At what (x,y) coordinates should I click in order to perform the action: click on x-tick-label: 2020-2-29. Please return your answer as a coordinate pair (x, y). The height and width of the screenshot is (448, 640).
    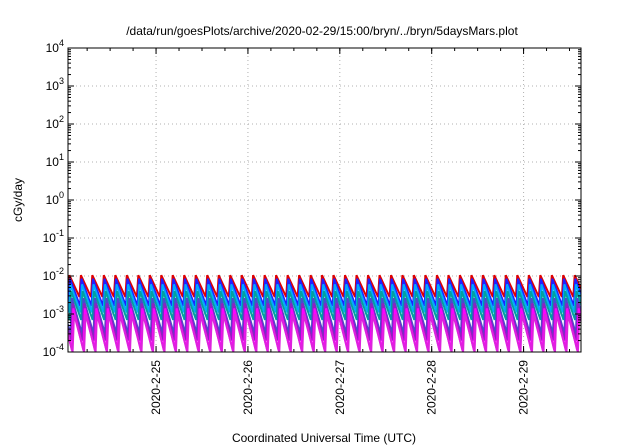
    Looking at the image, I should click on (524, 387).